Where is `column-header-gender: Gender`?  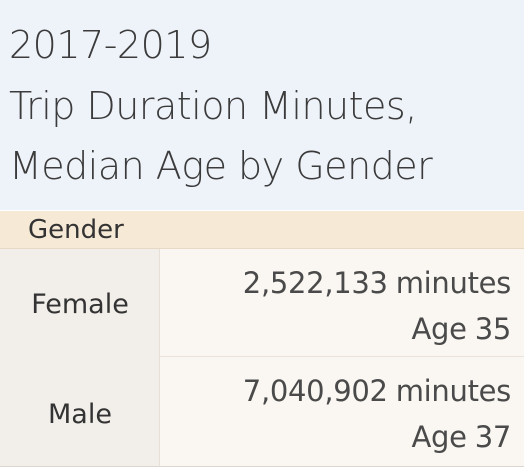 column-header-gender: Gender is located at coordinates (76, 230).